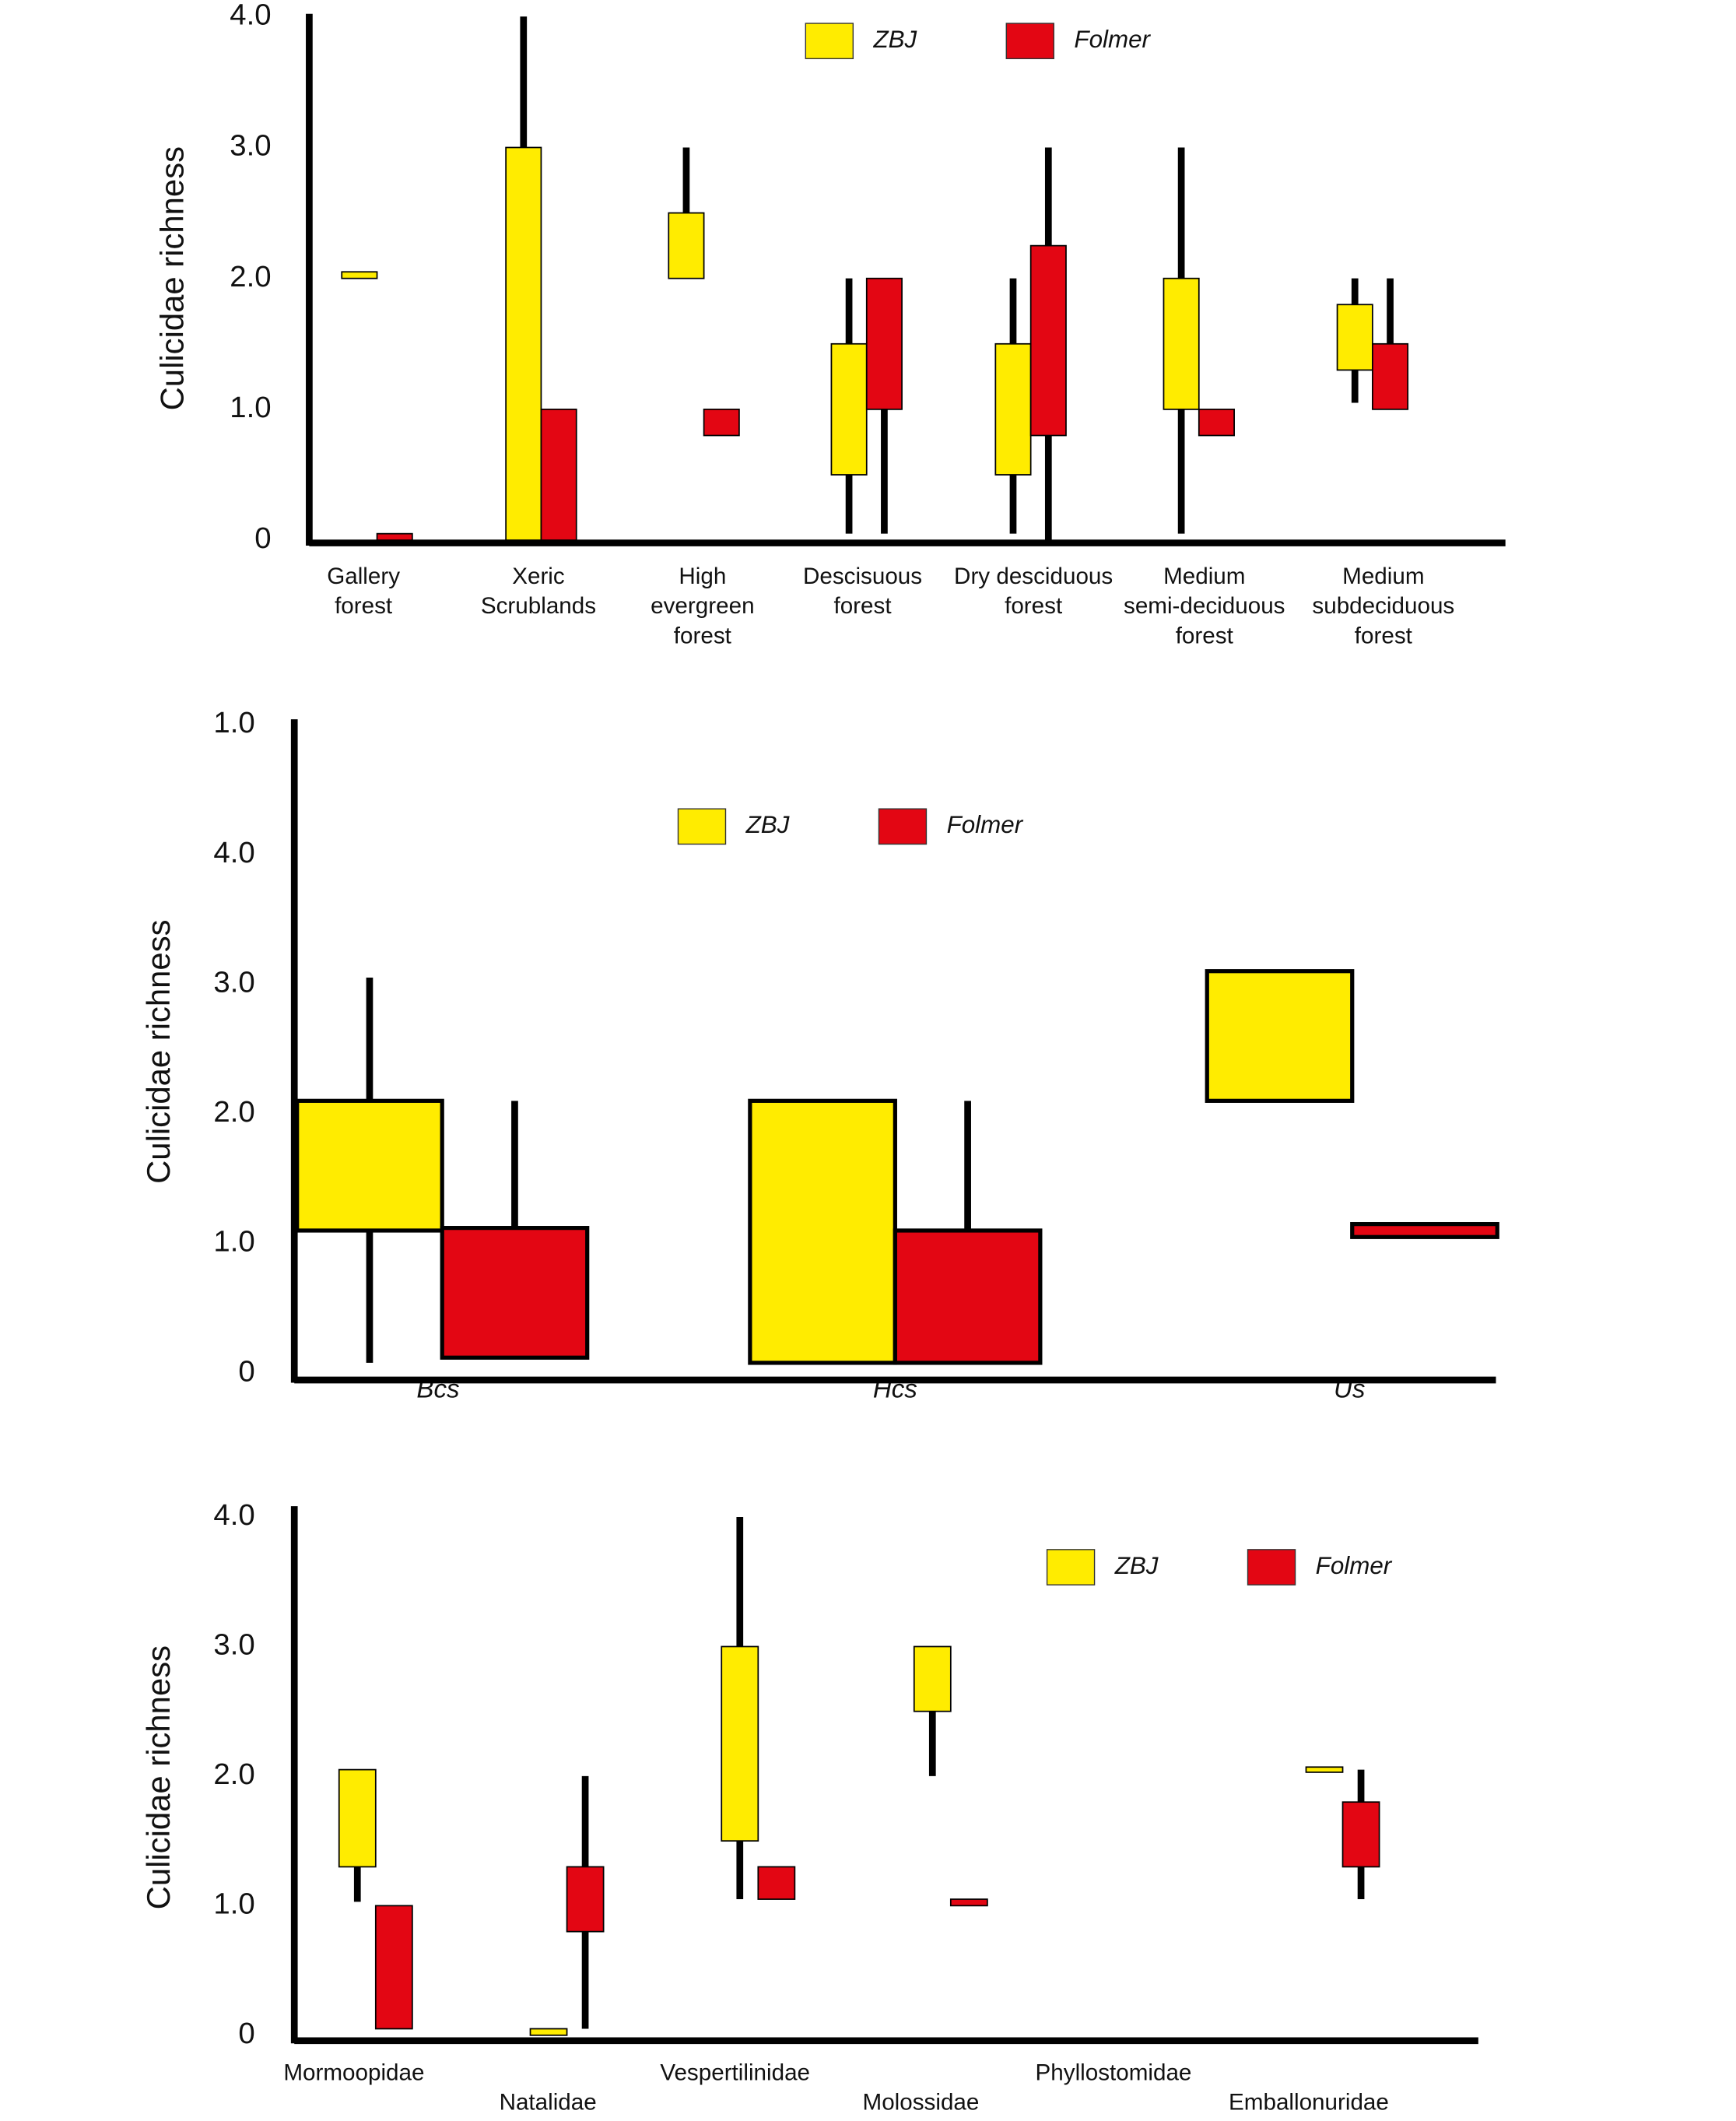 Image resolution: width=1736 pixels, height=2121 pixels. What do you see at coordinates (921, 2103) in the screenshot?
I see `x-tick-label: Molossidae` at bounding box center [921, 2103].